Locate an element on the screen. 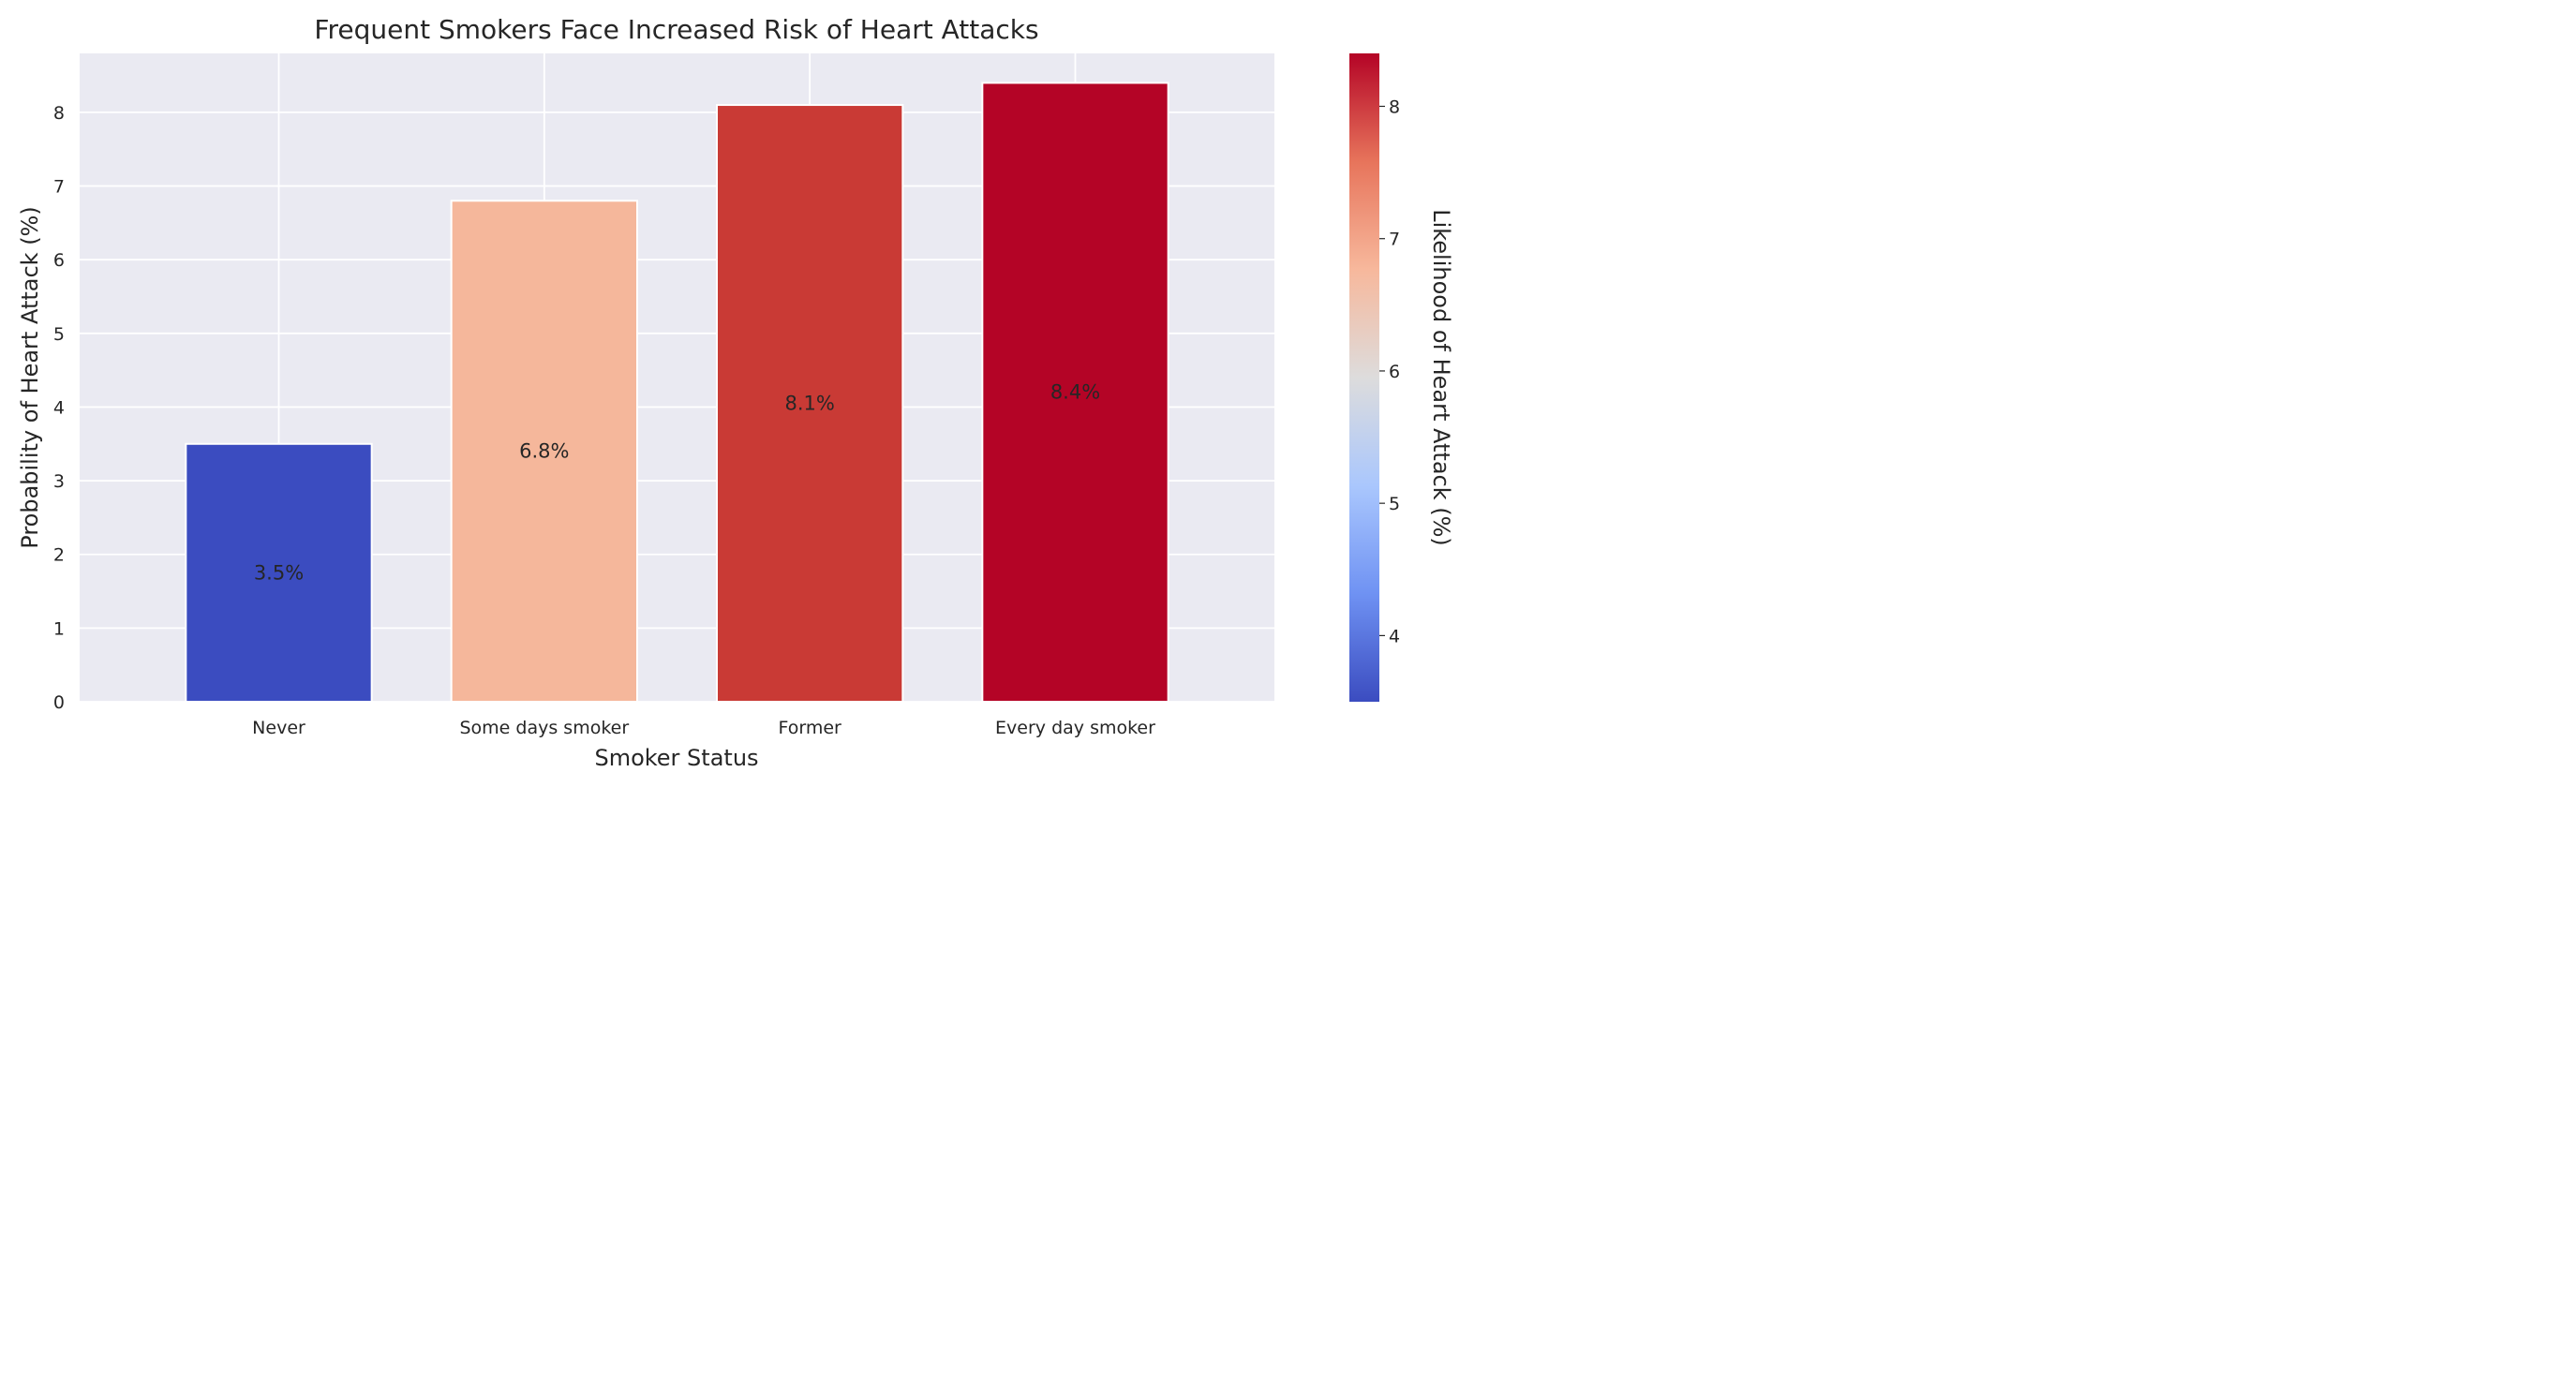 The height and width of the screenshot is (1381, 2576). bar-value-label: 8.1% is located at coordinates (809, 404).